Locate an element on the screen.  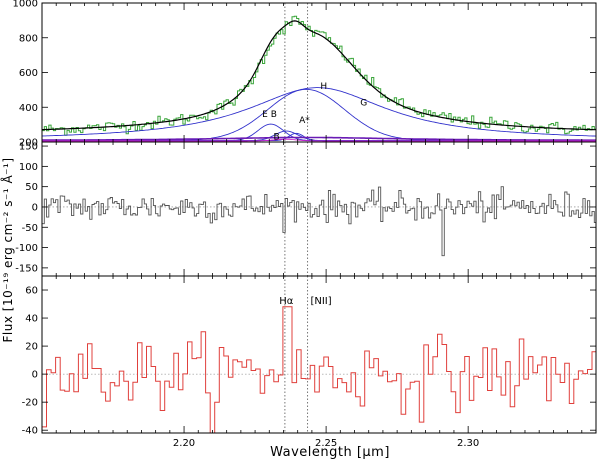
series-component-b-narrow is located at coordinates (319, 140).